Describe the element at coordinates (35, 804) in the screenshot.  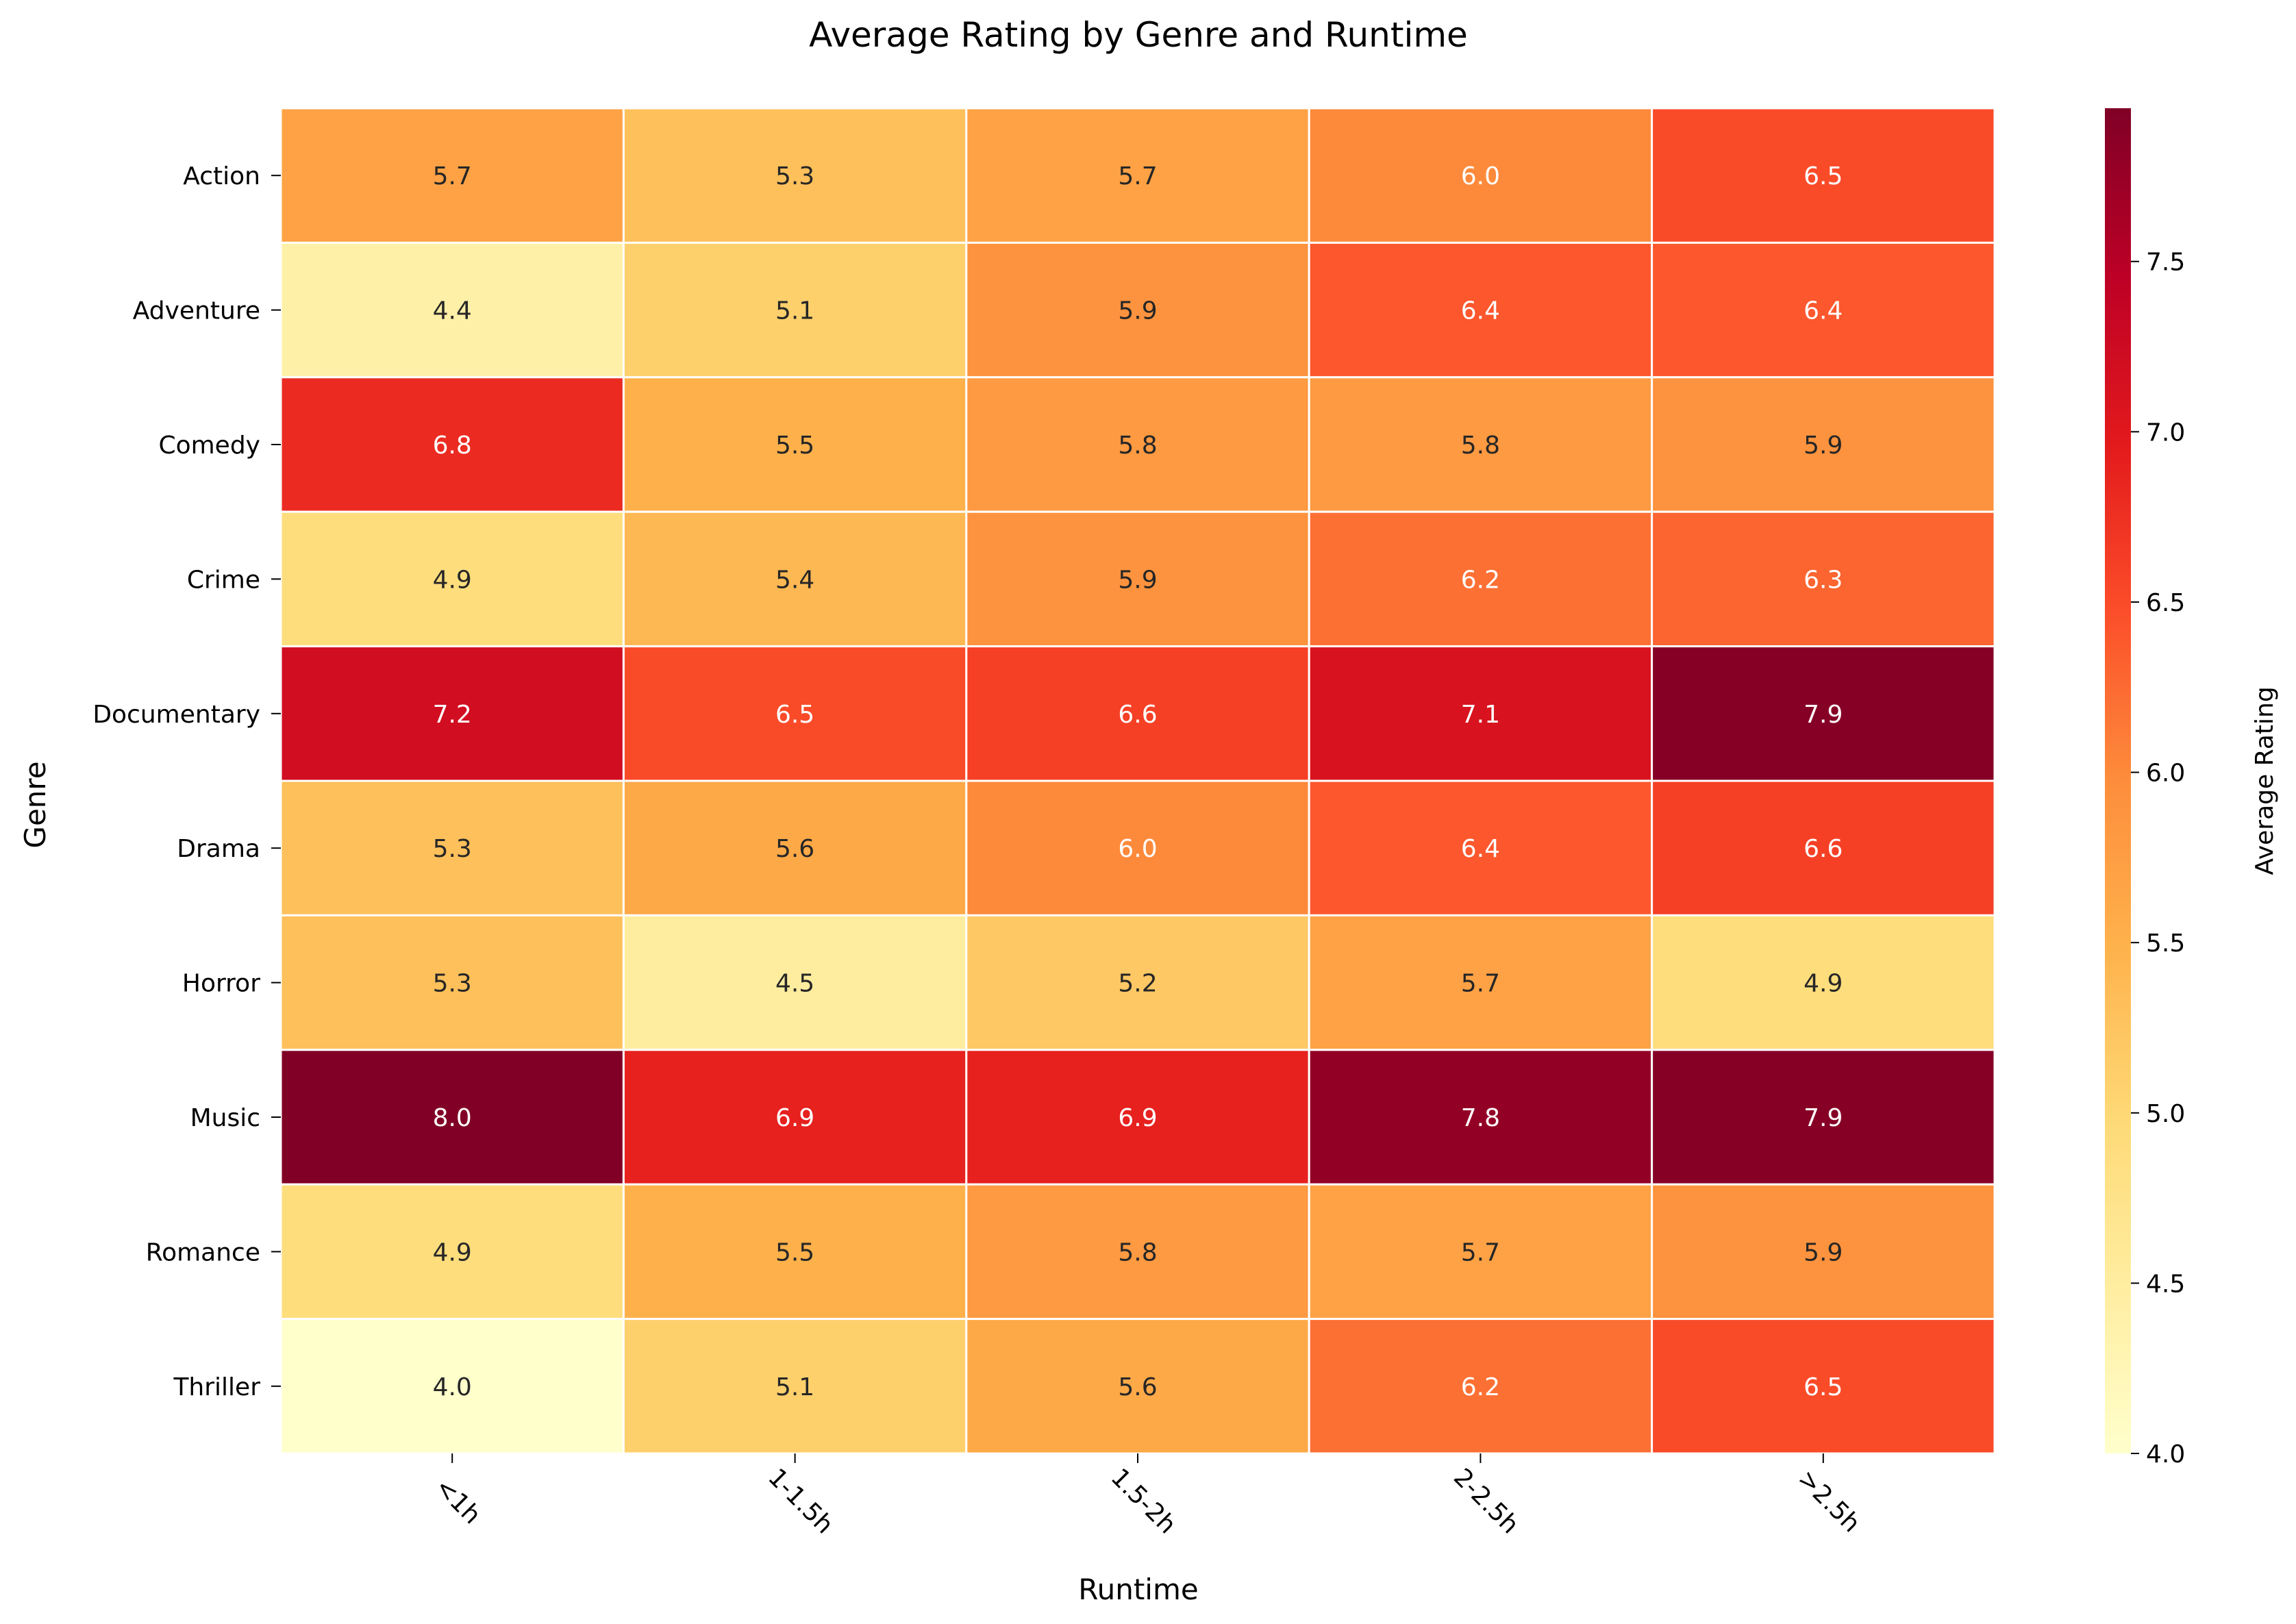
I see `y-axis-label: Genre` at that location.